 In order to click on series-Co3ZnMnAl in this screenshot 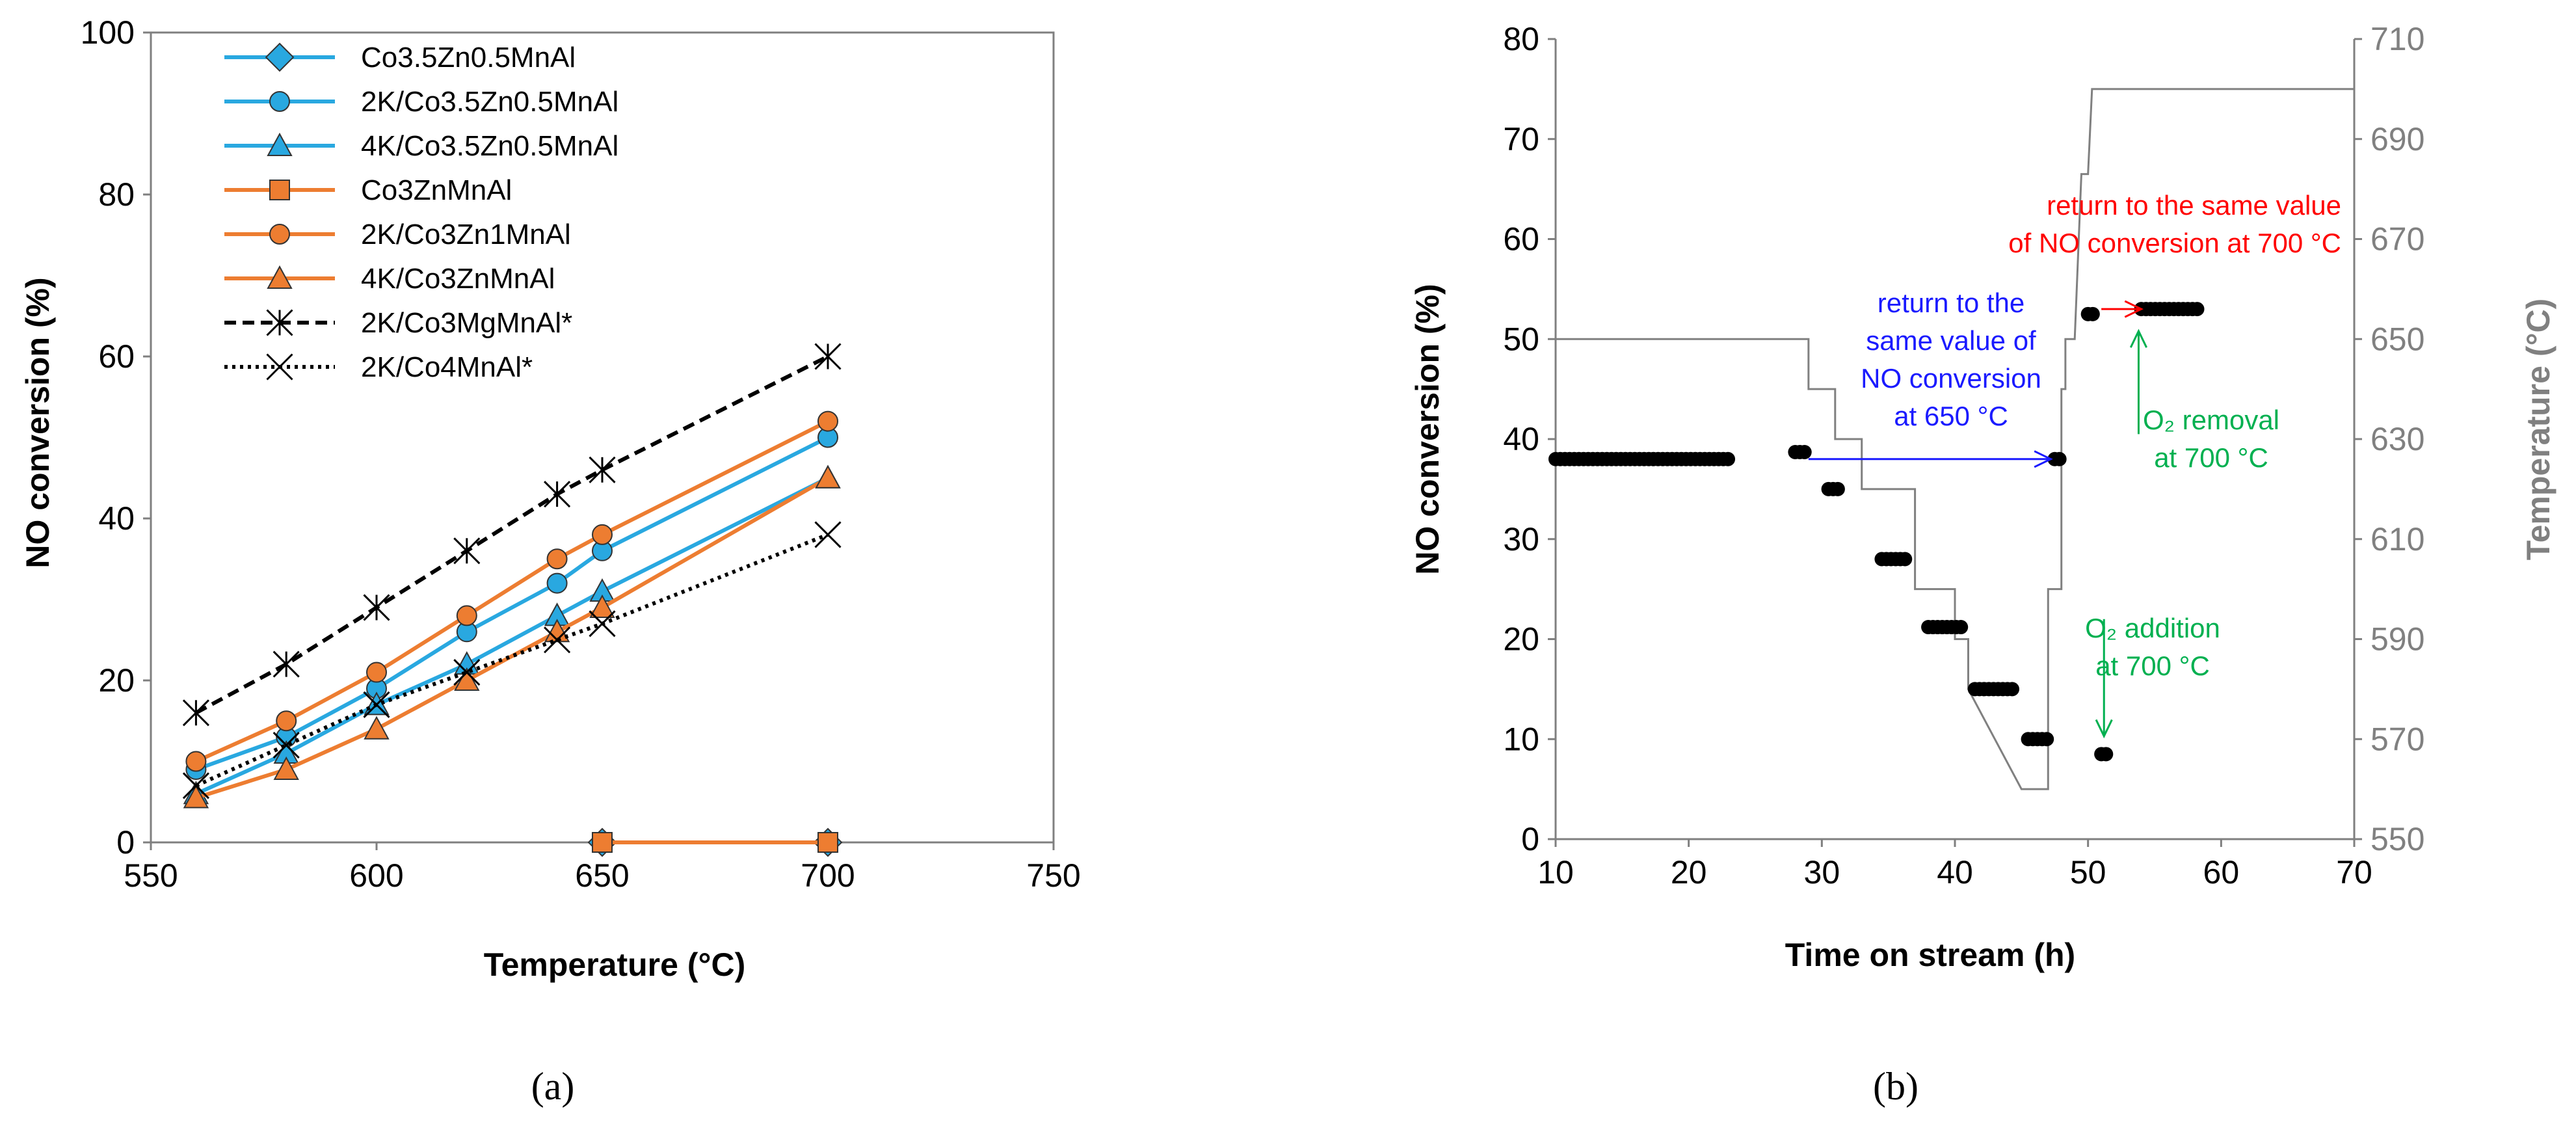, I will do `click(715, 842)`.